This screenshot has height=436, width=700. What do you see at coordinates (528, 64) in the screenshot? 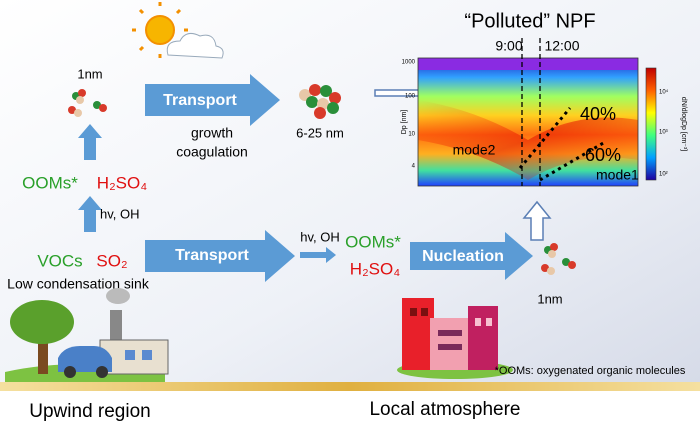
I see `heatmap-top-band` at bounding box center [528, 64].